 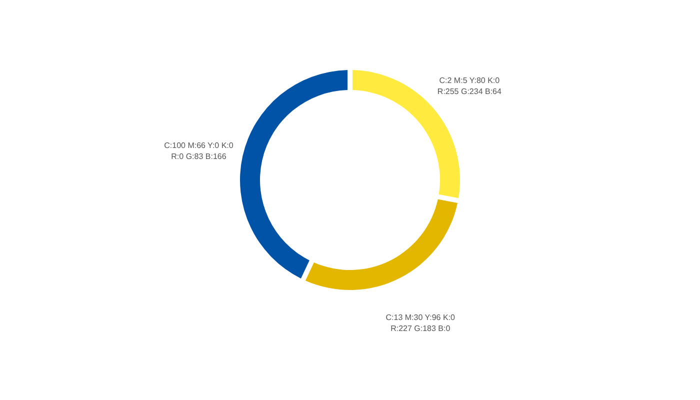 What do you see at coordinates (421, 323) in the screenshot?
I see `slice-label: C:13 M:30 Y:96 K:0 R:227 G:183 B:0` at bounding box center [421, 323].